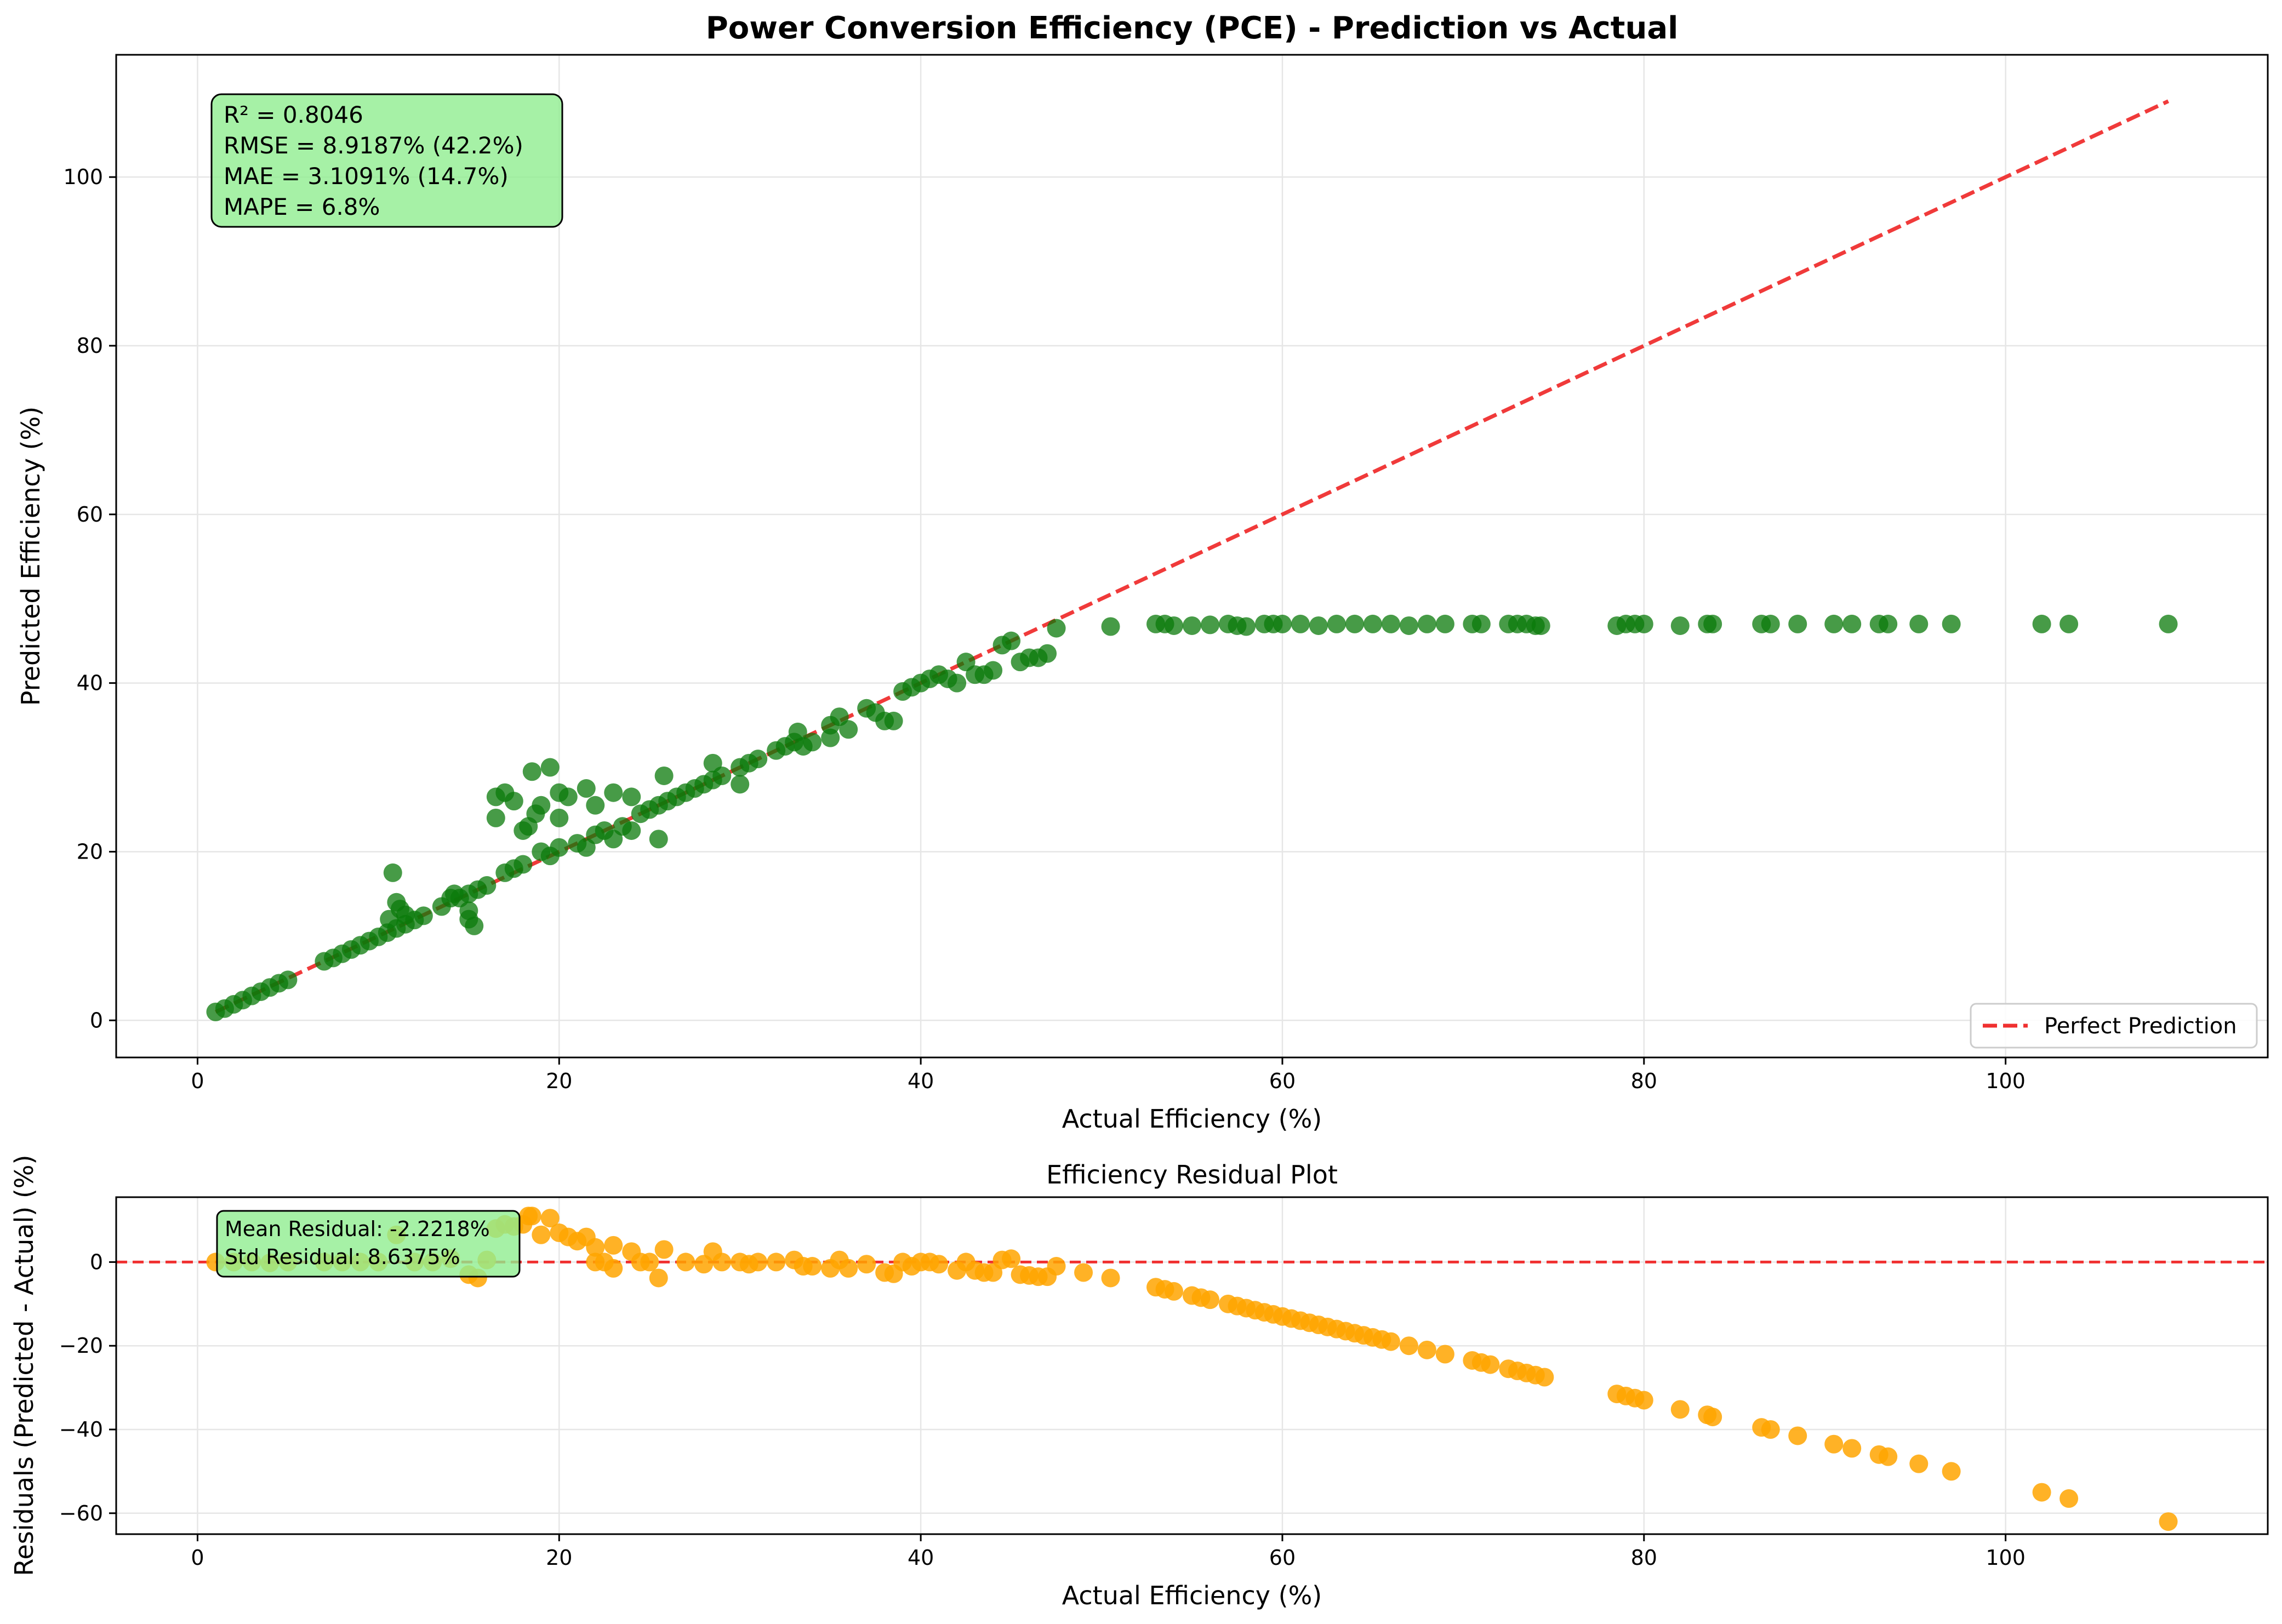 The image size is (2282, 1624). I want to click on bottom-stats-box-background, so click(368, 1244).